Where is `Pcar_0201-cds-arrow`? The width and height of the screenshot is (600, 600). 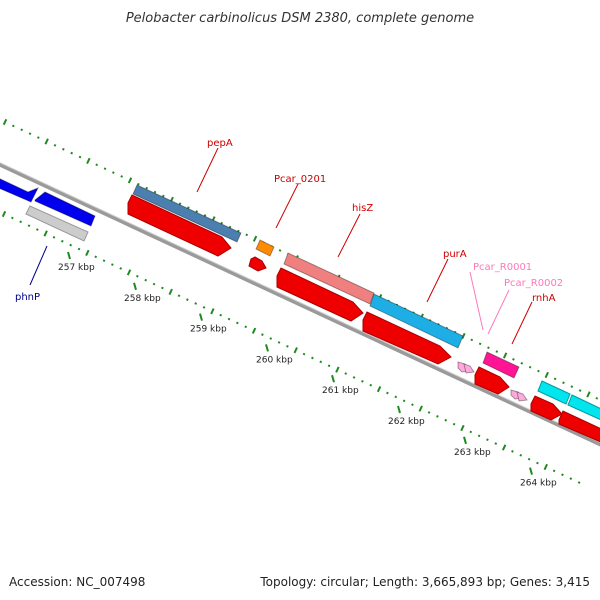
Pcar_0201-cds-arrow is located at coordinates (257, 264).